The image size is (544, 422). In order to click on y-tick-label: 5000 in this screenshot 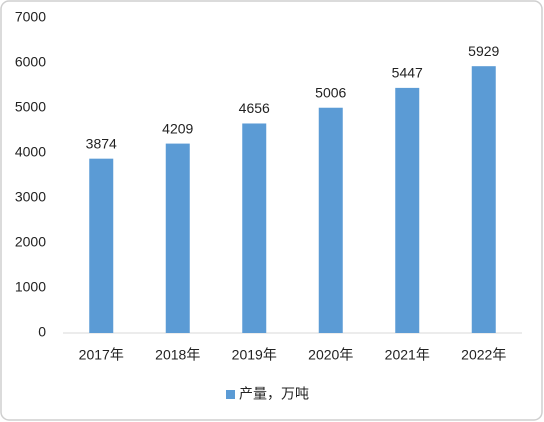, I will do `click(30, 107)`.